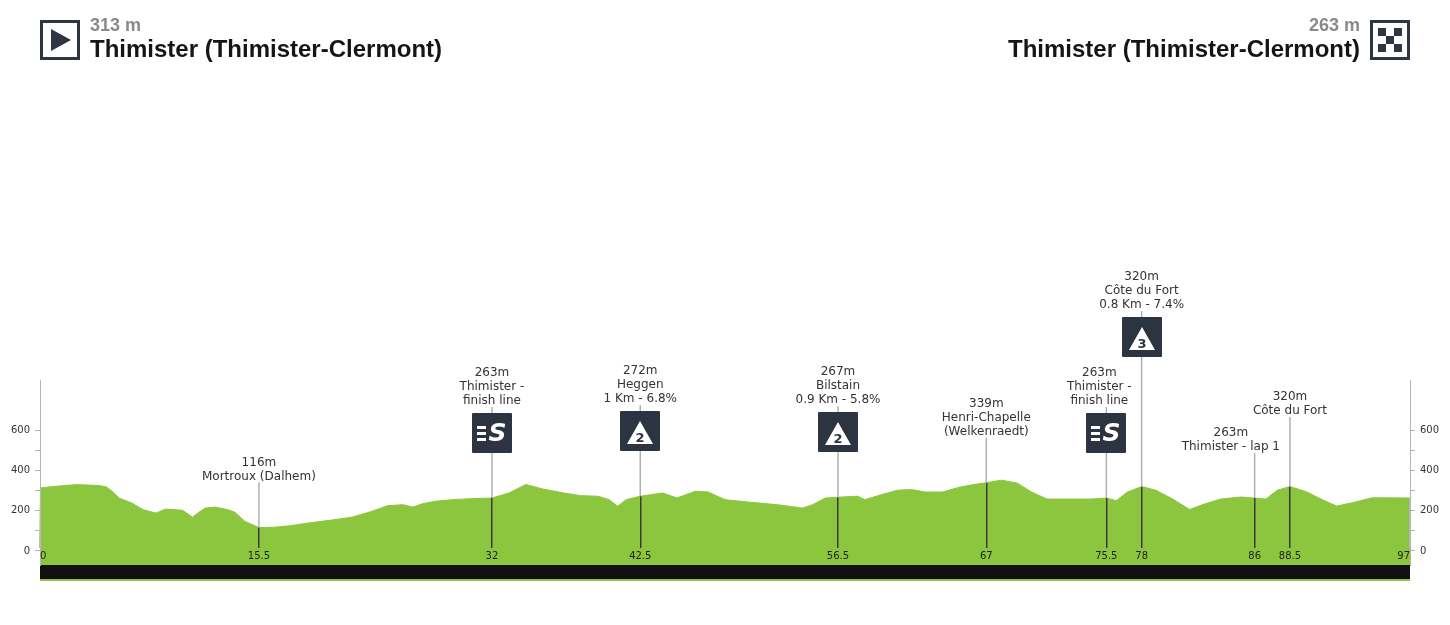  I want to click on y2-tick-label: 400, so click(1430, 470).